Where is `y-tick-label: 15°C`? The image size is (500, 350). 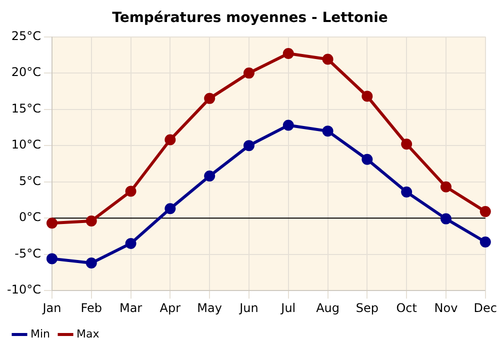 y-tick-label: 15°C is located at coordinates (26, 108).